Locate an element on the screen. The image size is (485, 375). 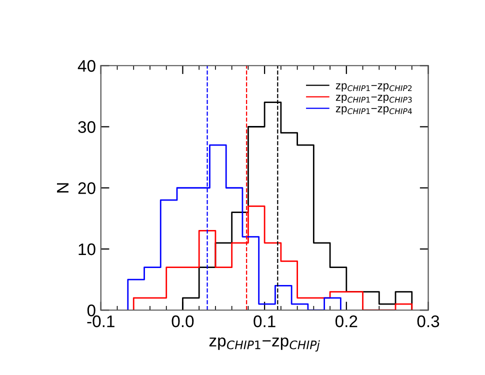
legend-label: zp$_{CHIP1}$−zp$_{CHIP3}$ is located at coordinates (374, 99).